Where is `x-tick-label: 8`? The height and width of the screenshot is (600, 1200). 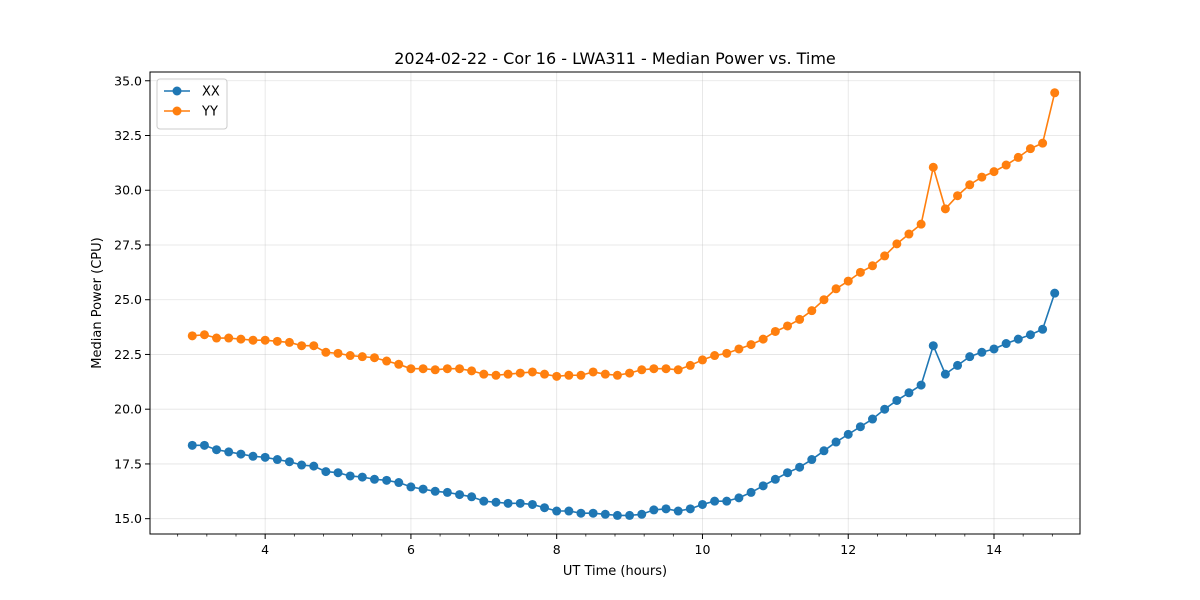 x-tick-label: 8 is located at coordinates (557, 549).